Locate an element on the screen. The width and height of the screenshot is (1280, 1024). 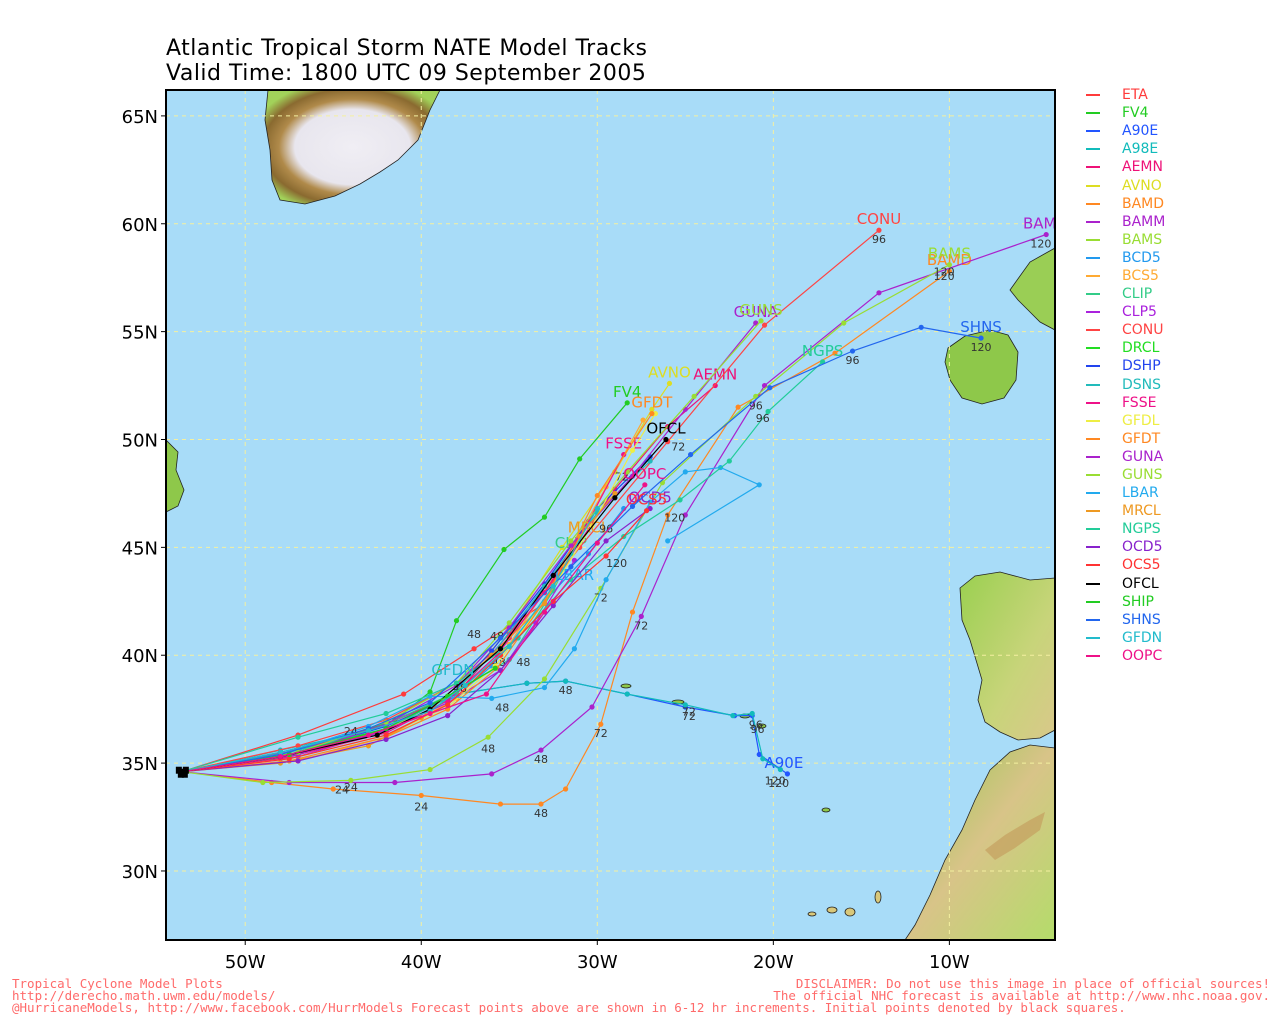
legend-label: BCD5 is located at coordinates (1141, 257).